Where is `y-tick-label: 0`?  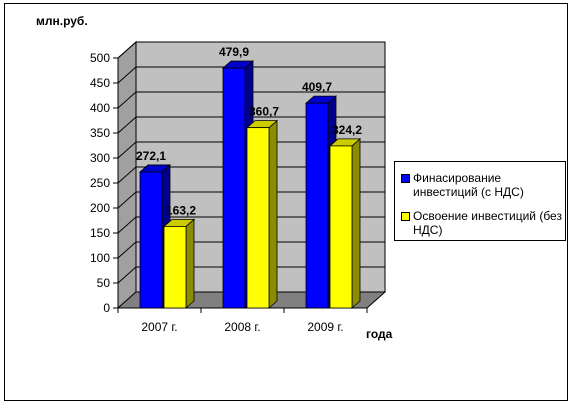 y-tick-label: 0 is located at coordinates (106, 308).